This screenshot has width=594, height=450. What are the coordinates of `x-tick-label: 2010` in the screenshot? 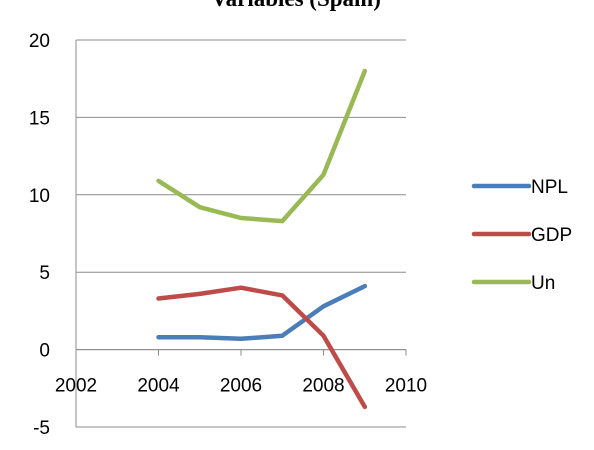 It's located at (406, 386).